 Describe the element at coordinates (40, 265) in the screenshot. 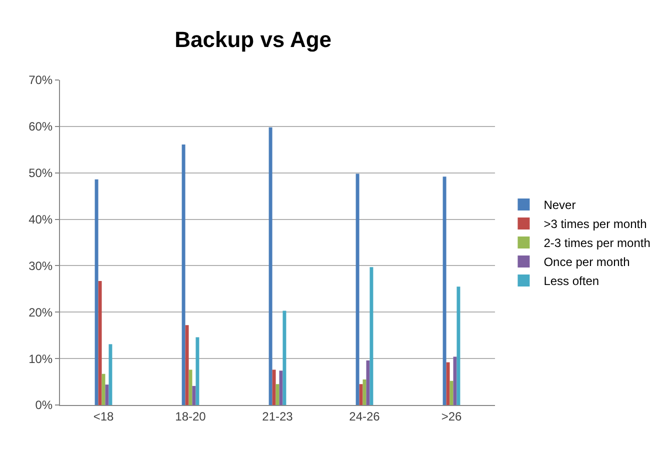

I see `y-tick-label: 30%` at that location.